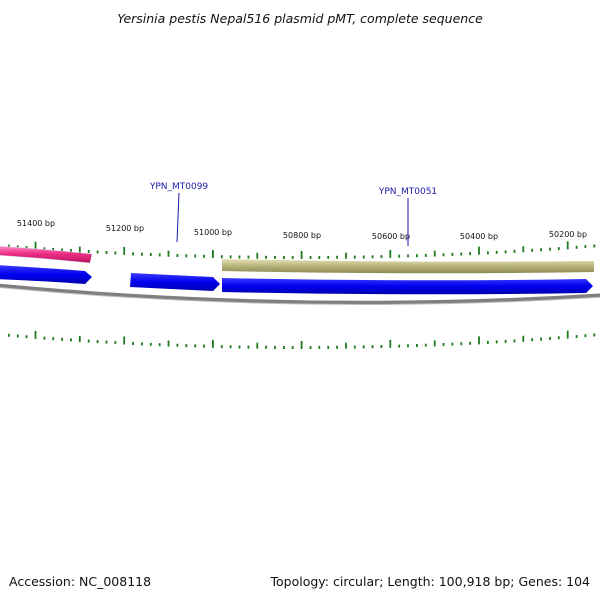  I want to click on cds-arrow-ypn-mt0099, so click(175, 282).